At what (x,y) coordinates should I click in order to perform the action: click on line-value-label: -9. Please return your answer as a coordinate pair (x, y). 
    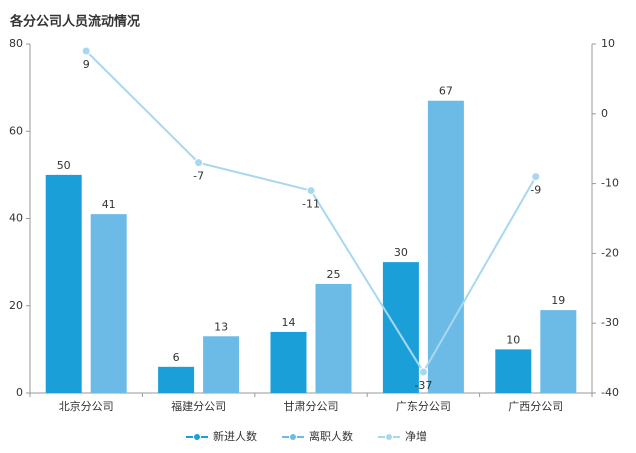
    Looking at the image, I should click on (535, 190).